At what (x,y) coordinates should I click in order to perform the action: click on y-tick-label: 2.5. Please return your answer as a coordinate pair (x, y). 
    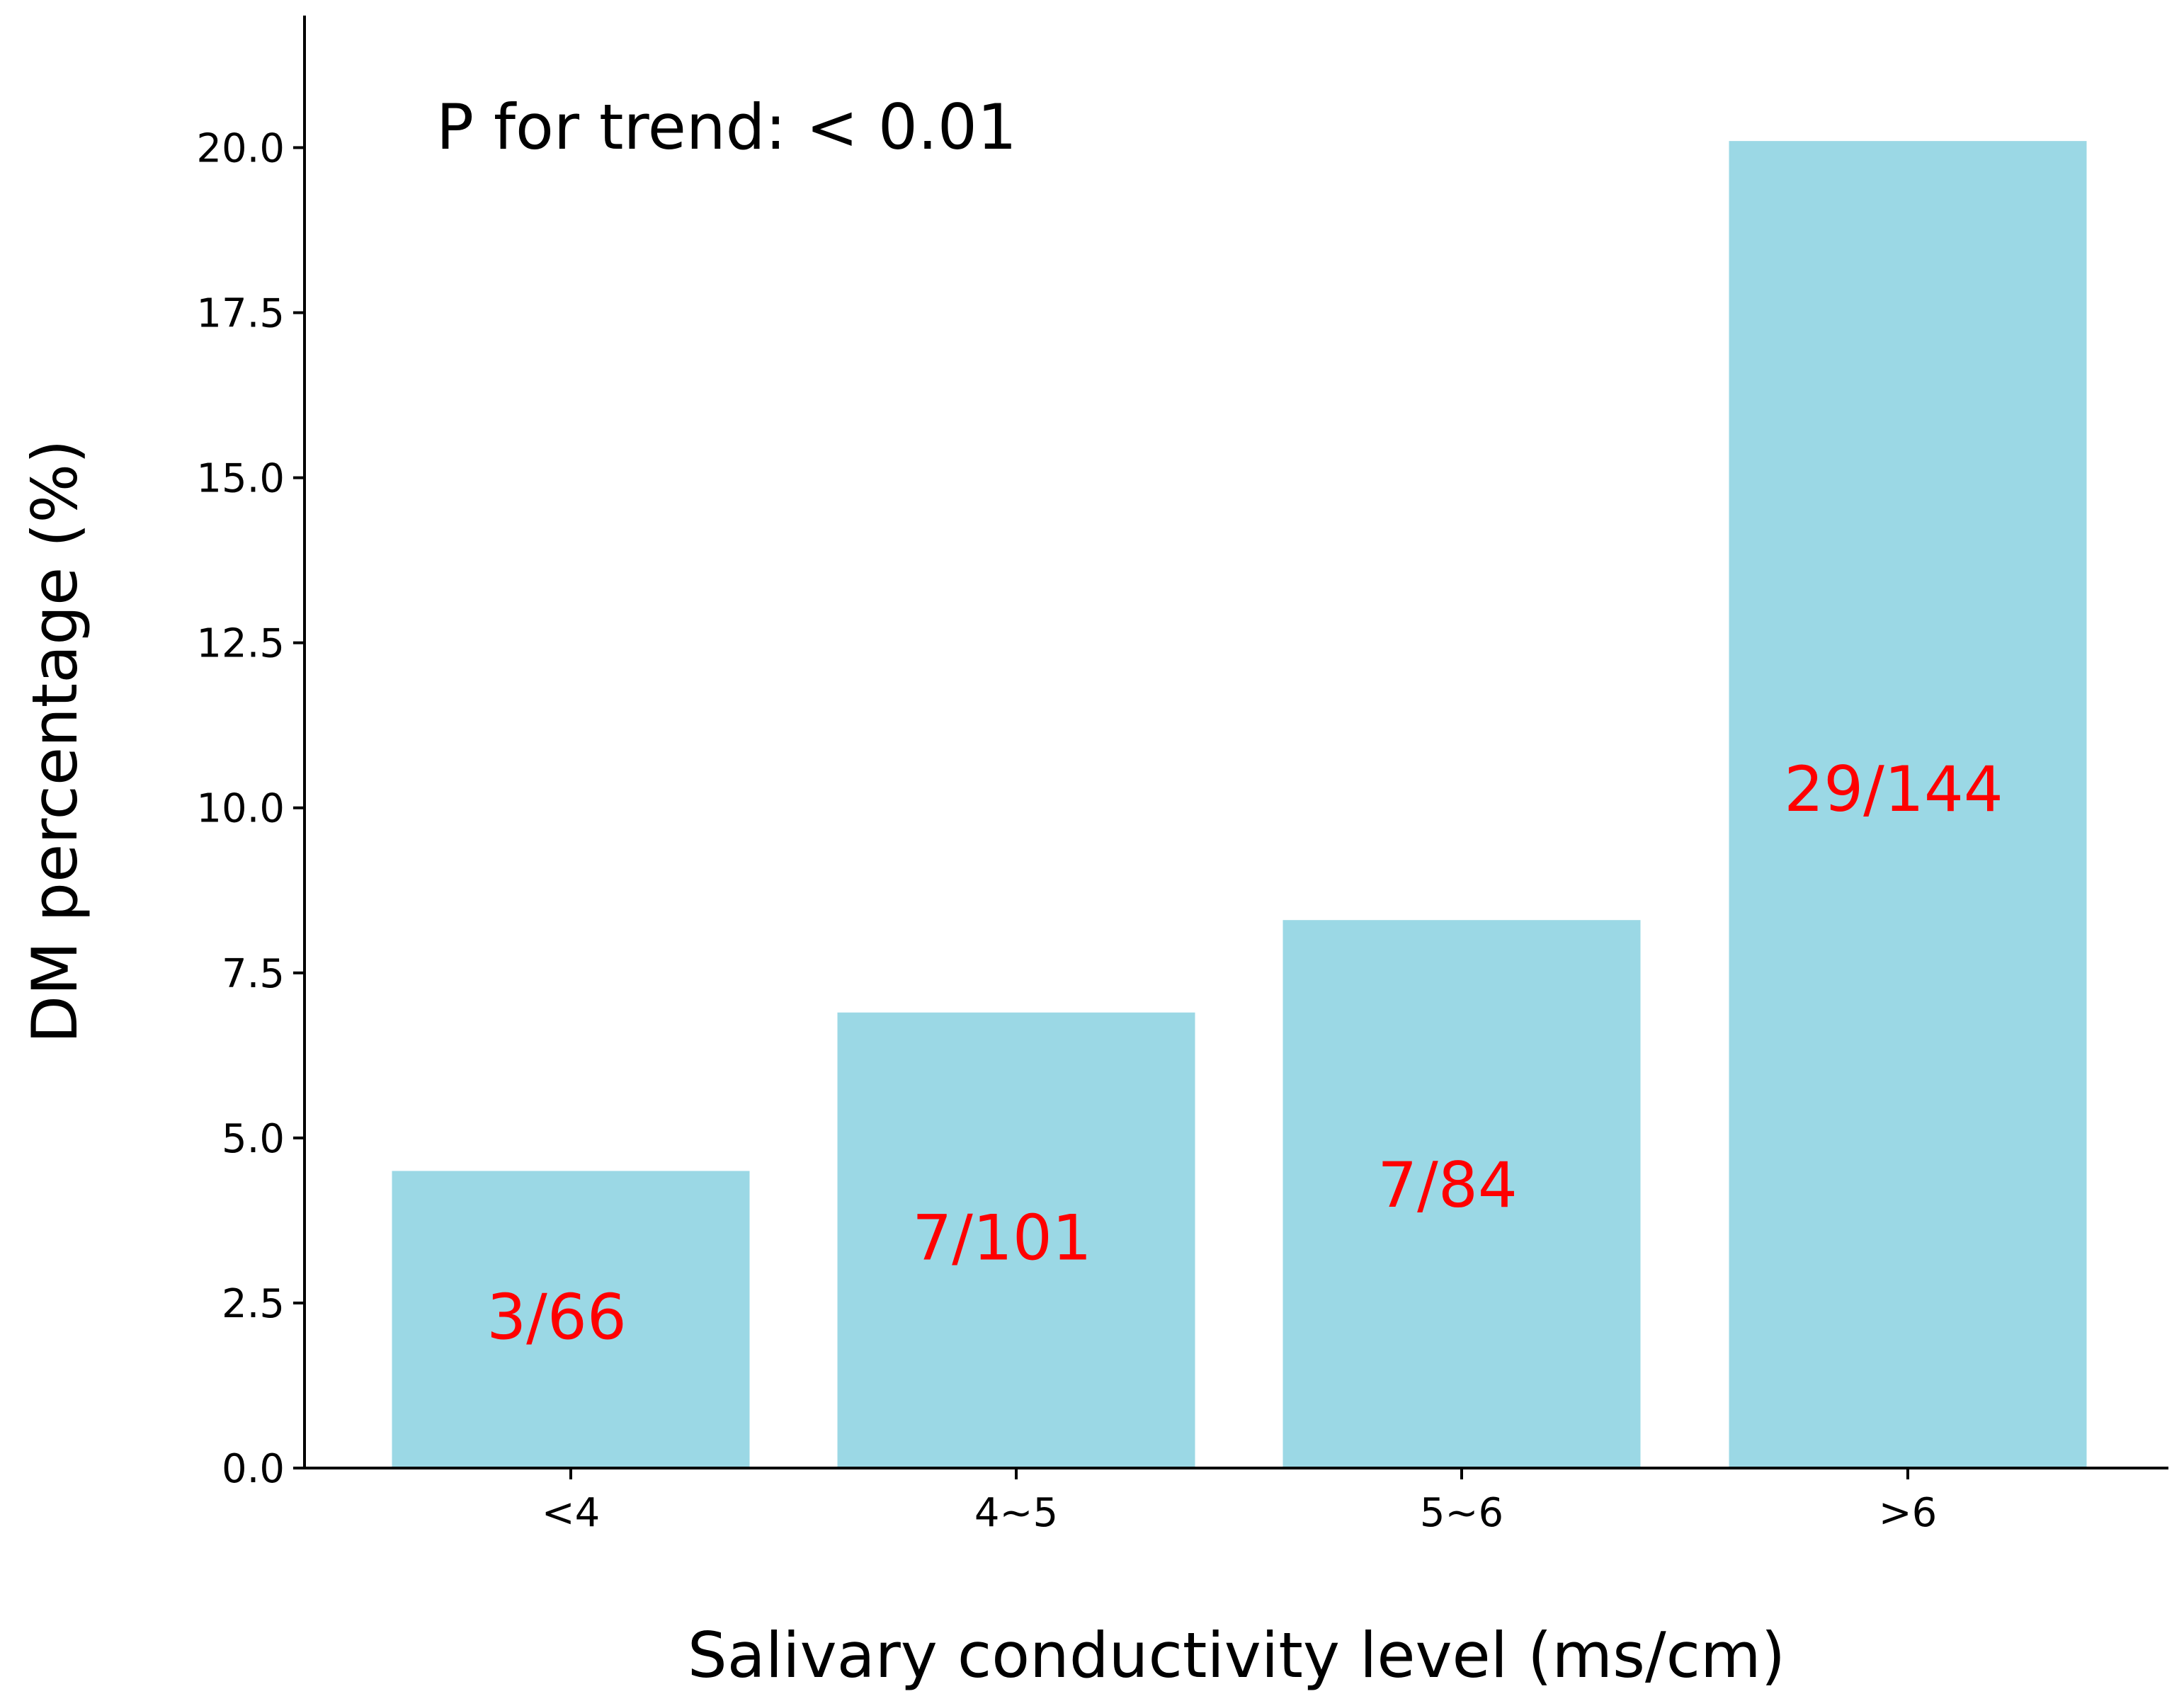
    Looking at the image, I should click on (254, 1304).